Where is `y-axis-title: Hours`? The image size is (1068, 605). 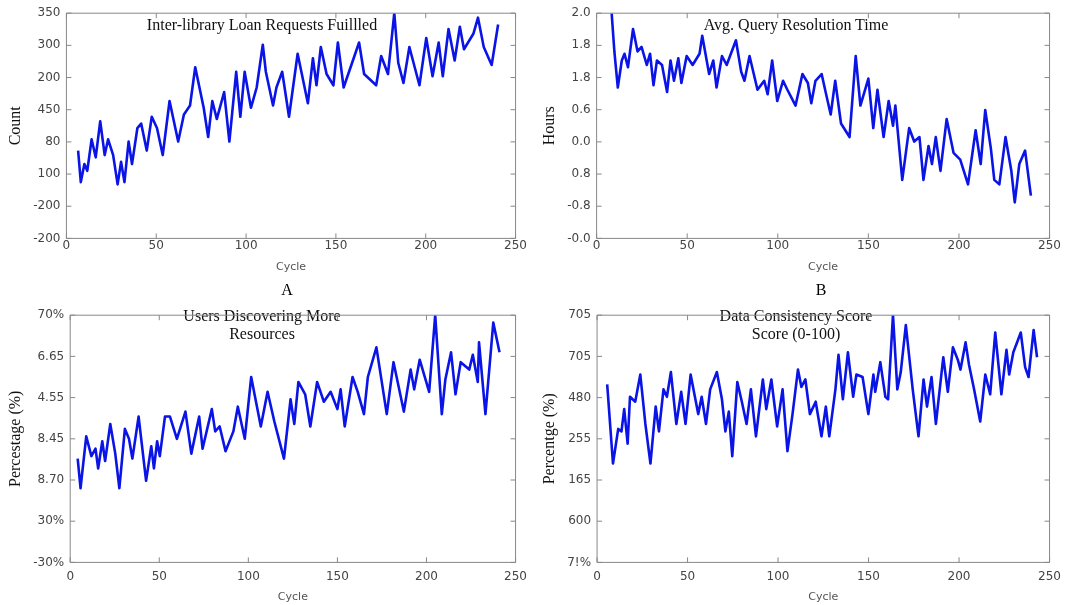
y-axis-title: Hours is located at coordinates (548, 126).